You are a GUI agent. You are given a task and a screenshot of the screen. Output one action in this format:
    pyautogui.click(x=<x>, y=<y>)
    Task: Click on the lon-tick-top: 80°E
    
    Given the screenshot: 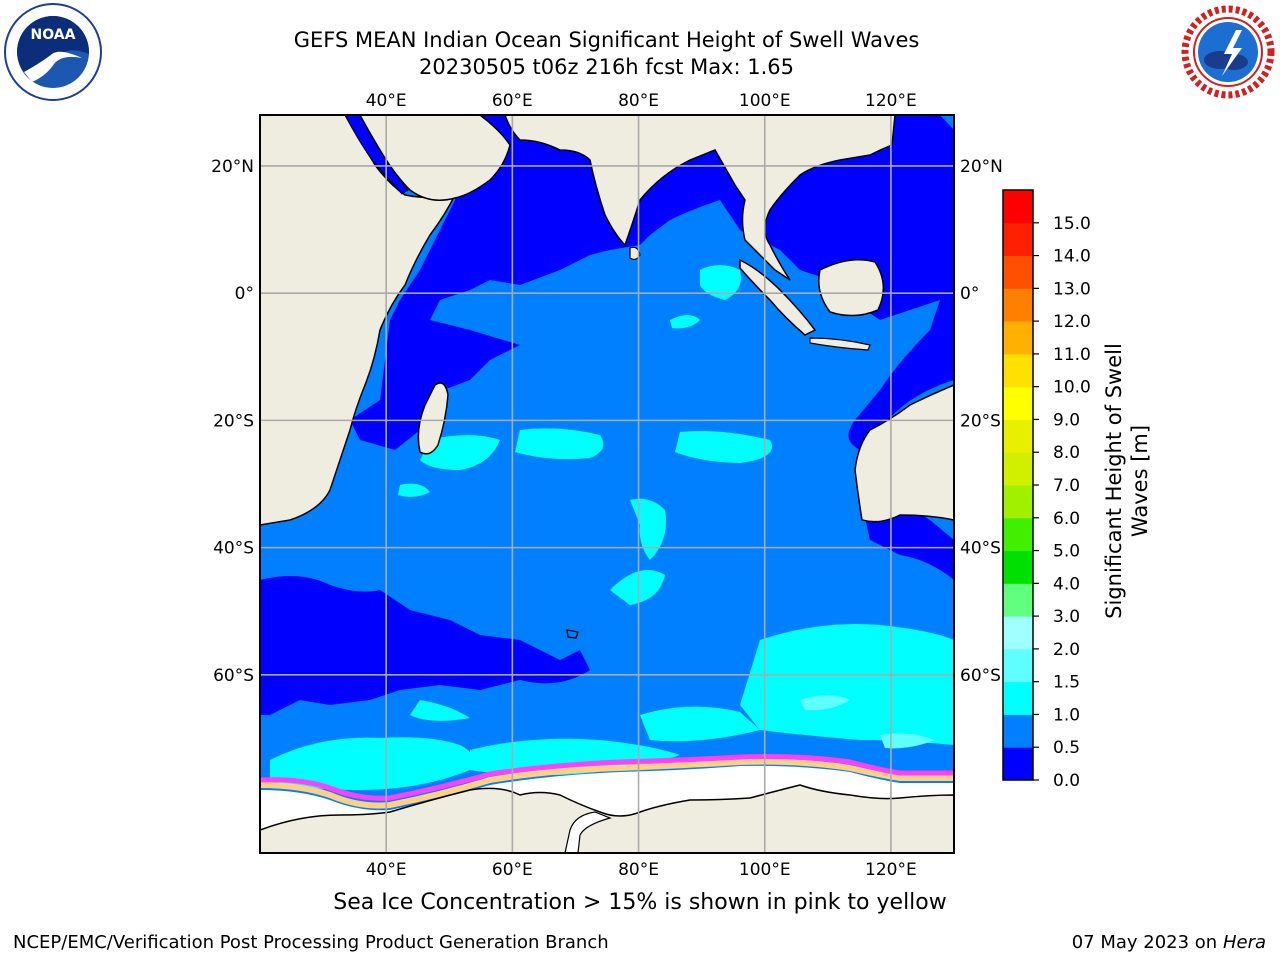 What is the action you would take?
    pyautogui.click(x=638, y=101)
    